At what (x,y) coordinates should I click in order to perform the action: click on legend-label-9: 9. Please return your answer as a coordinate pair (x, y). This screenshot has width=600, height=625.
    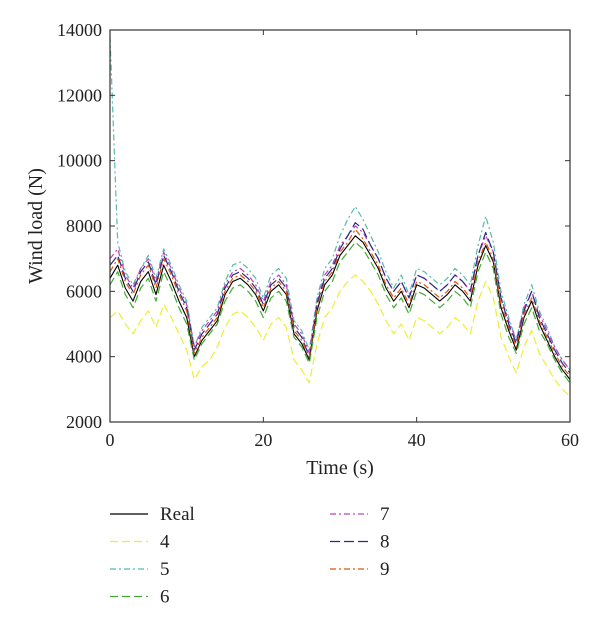
    Looking at the image, I should click on (385, 569).